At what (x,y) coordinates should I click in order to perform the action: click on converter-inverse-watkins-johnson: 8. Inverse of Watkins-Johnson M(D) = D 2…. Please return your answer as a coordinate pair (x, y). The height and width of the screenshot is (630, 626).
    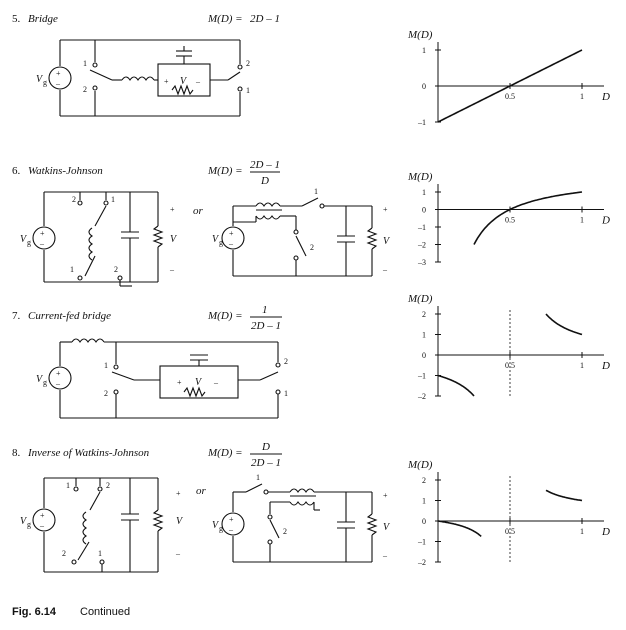
    Looking at the image, I should click on (201, 507).